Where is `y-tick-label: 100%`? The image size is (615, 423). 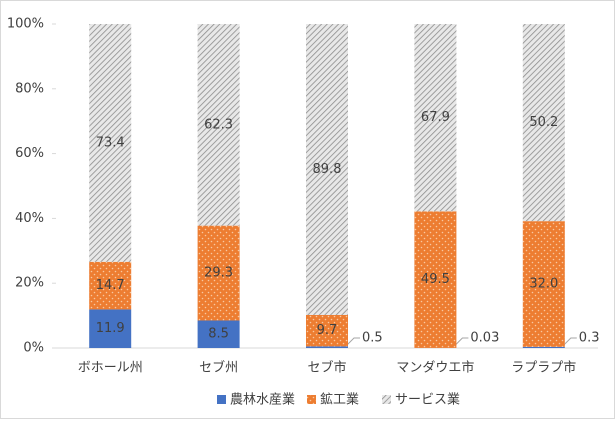 y-tick-label: 100% is located at coordinates (25, 24).